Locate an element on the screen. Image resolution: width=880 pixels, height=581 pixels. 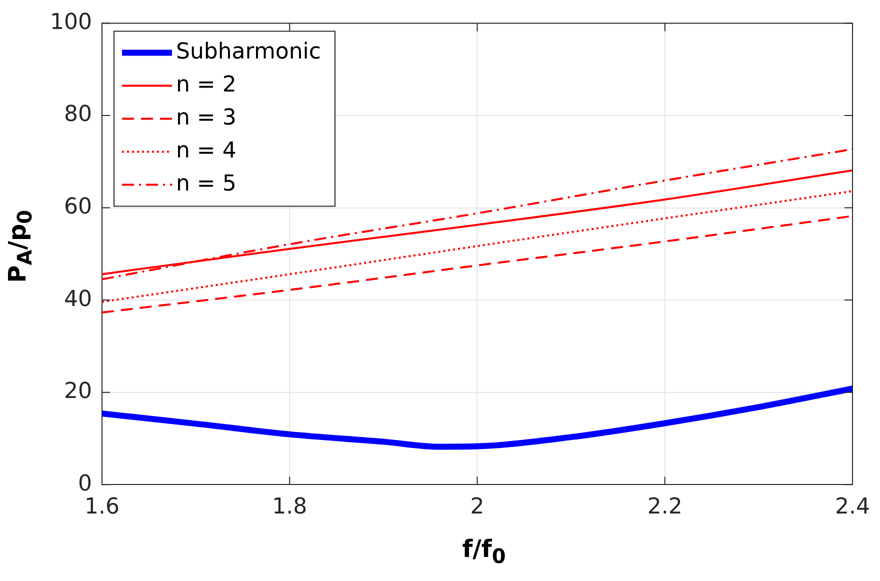
x-tick-label: 1.6 is located at coordinates (102, 507).